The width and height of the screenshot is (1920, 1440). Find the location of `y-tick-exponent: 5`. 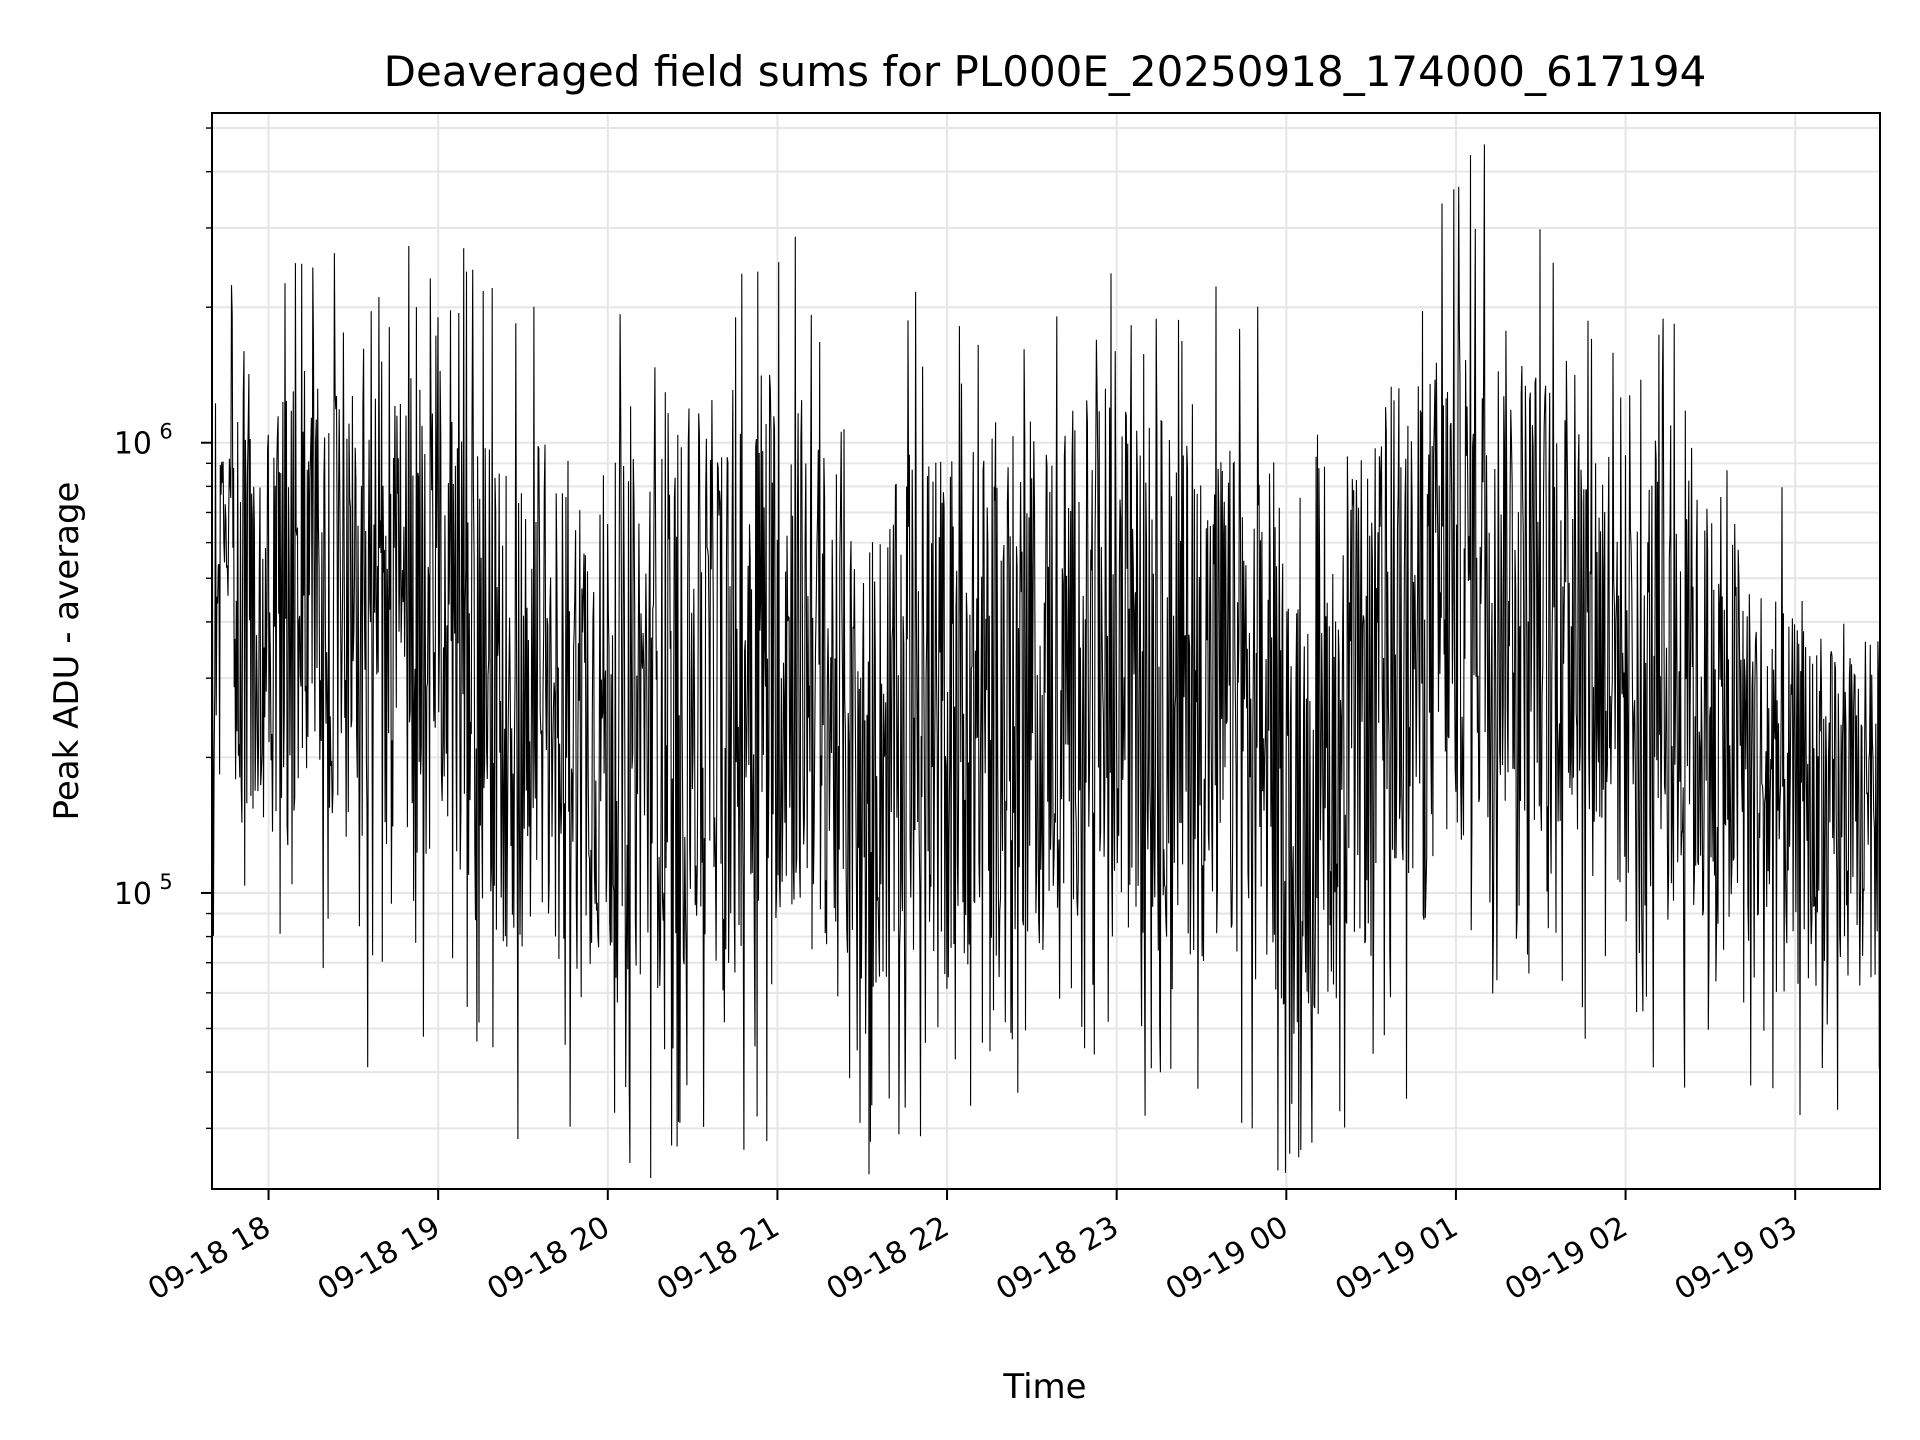

y-tick-exponent: 5 is located at coordinates (165, 882).